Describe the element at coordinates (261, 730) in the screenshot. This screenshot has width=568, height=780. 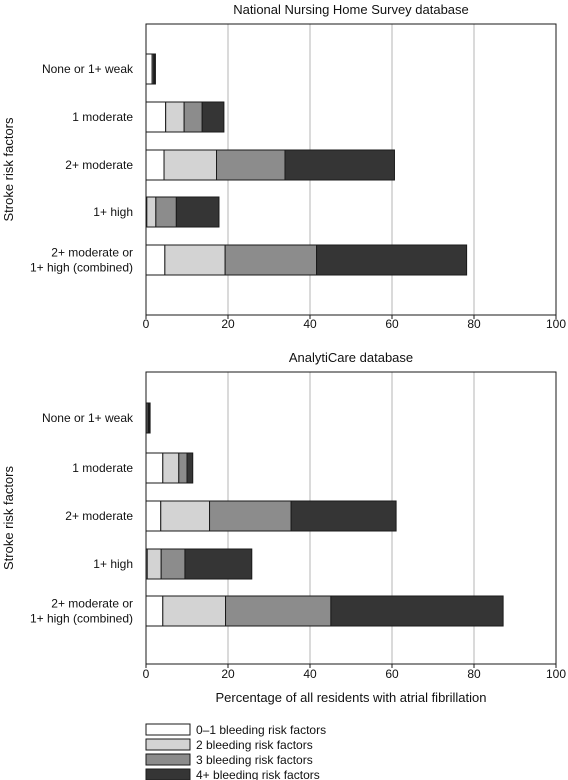
I see `legend-label: 0–1 bleeding risk factors` at that location.